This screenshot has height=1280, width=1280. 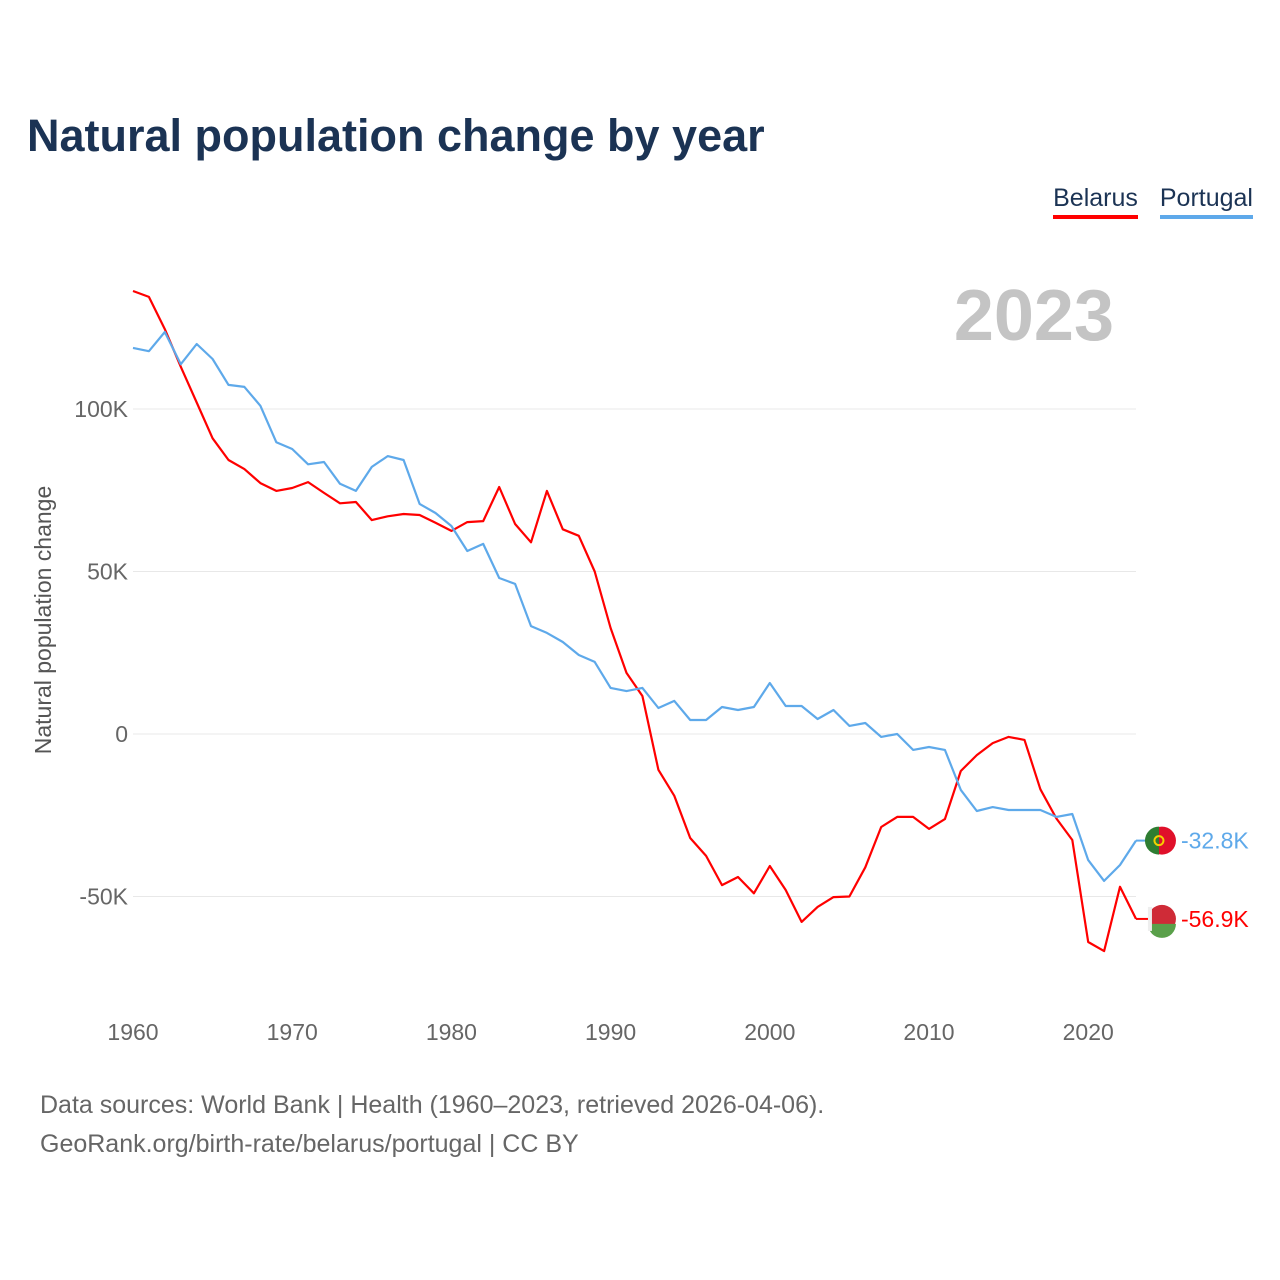 What do you see at coordinates (1095, 201) in the screenshot?
I see `legend-item-belarus: Belarus` at bounding box center [1095, 201].